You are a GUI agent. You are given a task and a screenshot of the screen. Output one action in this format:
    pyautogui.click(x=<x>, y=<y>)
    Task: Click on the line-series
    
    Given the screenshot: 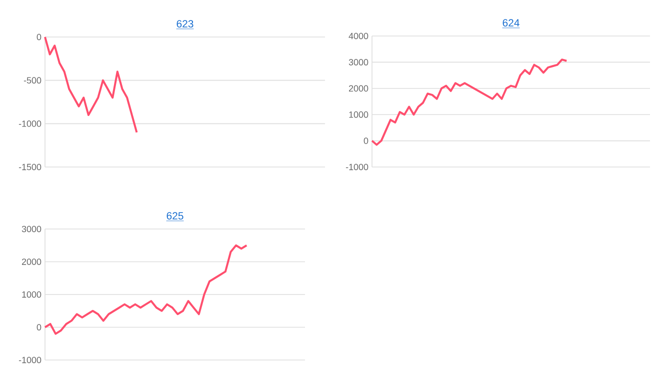 What is the action you would take?
    pyautogui.click(x=146, y=289)
    